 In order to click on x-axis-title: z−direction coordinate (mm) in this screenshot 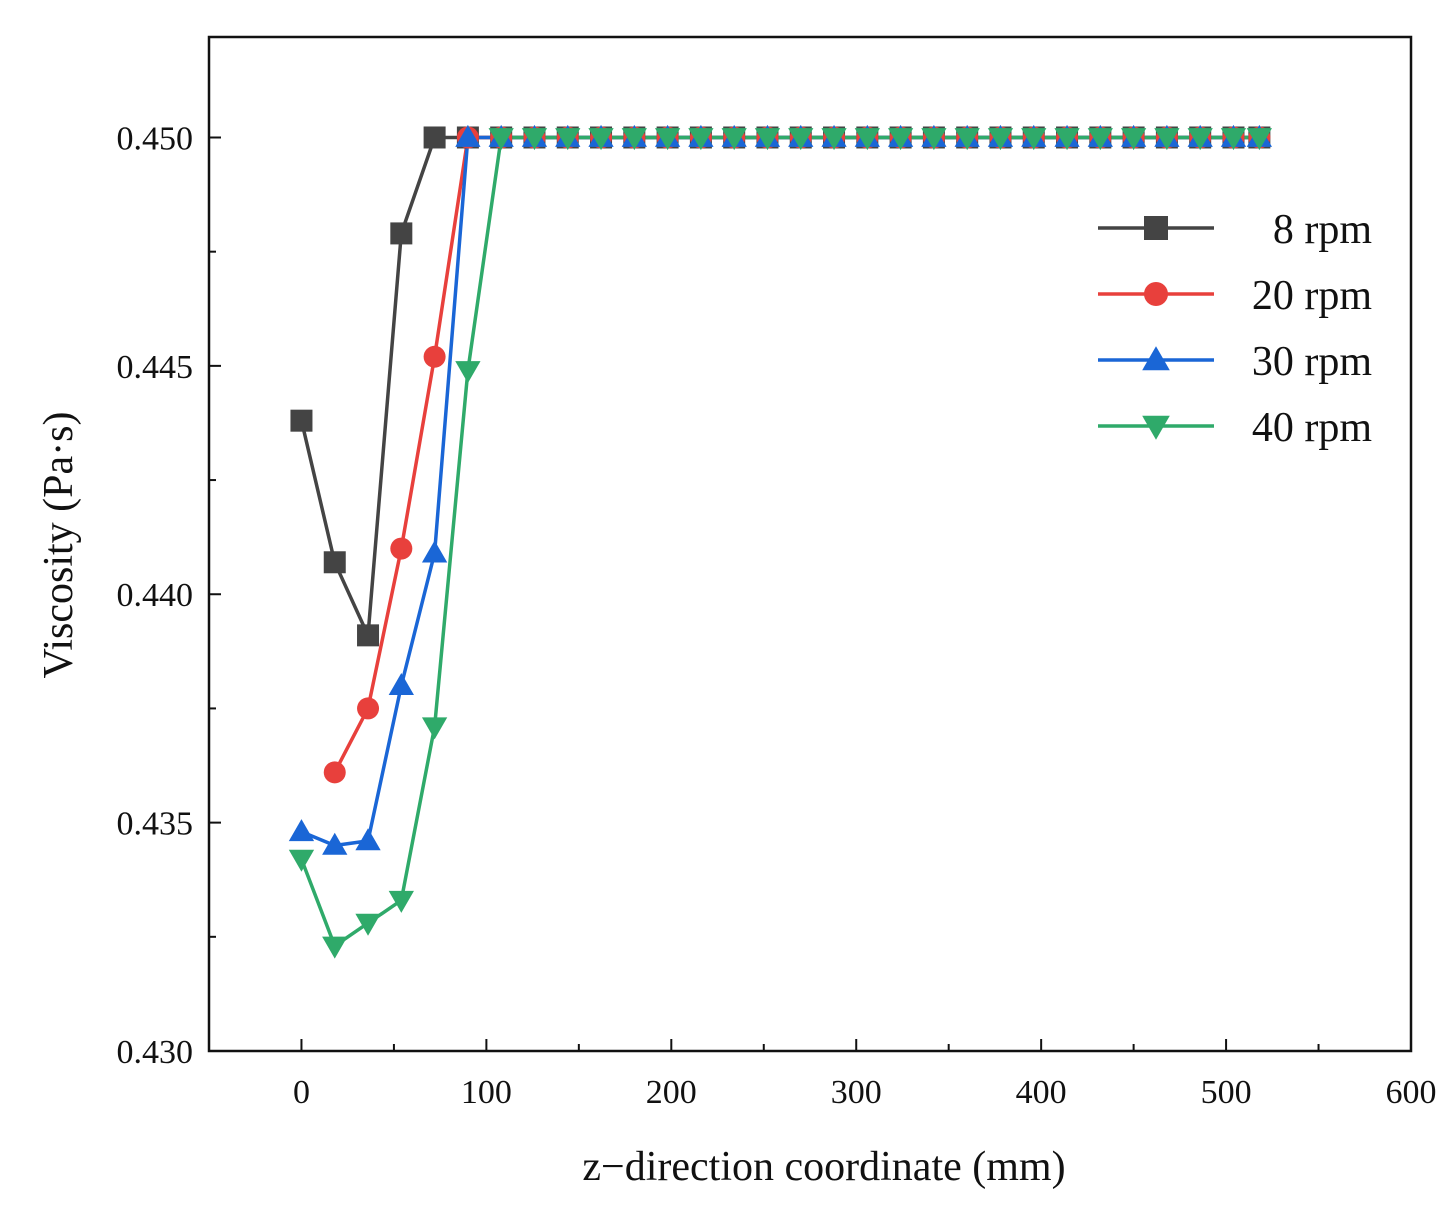, I will do `click(823, 1167)`.